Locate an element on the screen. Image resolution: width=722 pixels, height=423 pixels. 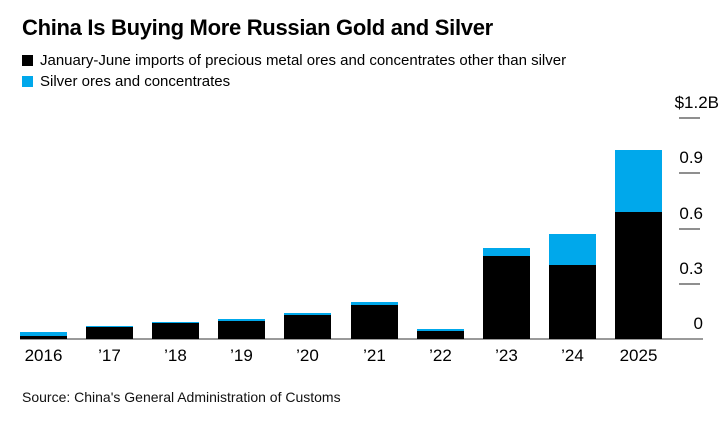
legend-item-silver-ores: Silver ores and concentrates is located at coordinates (294, 83).